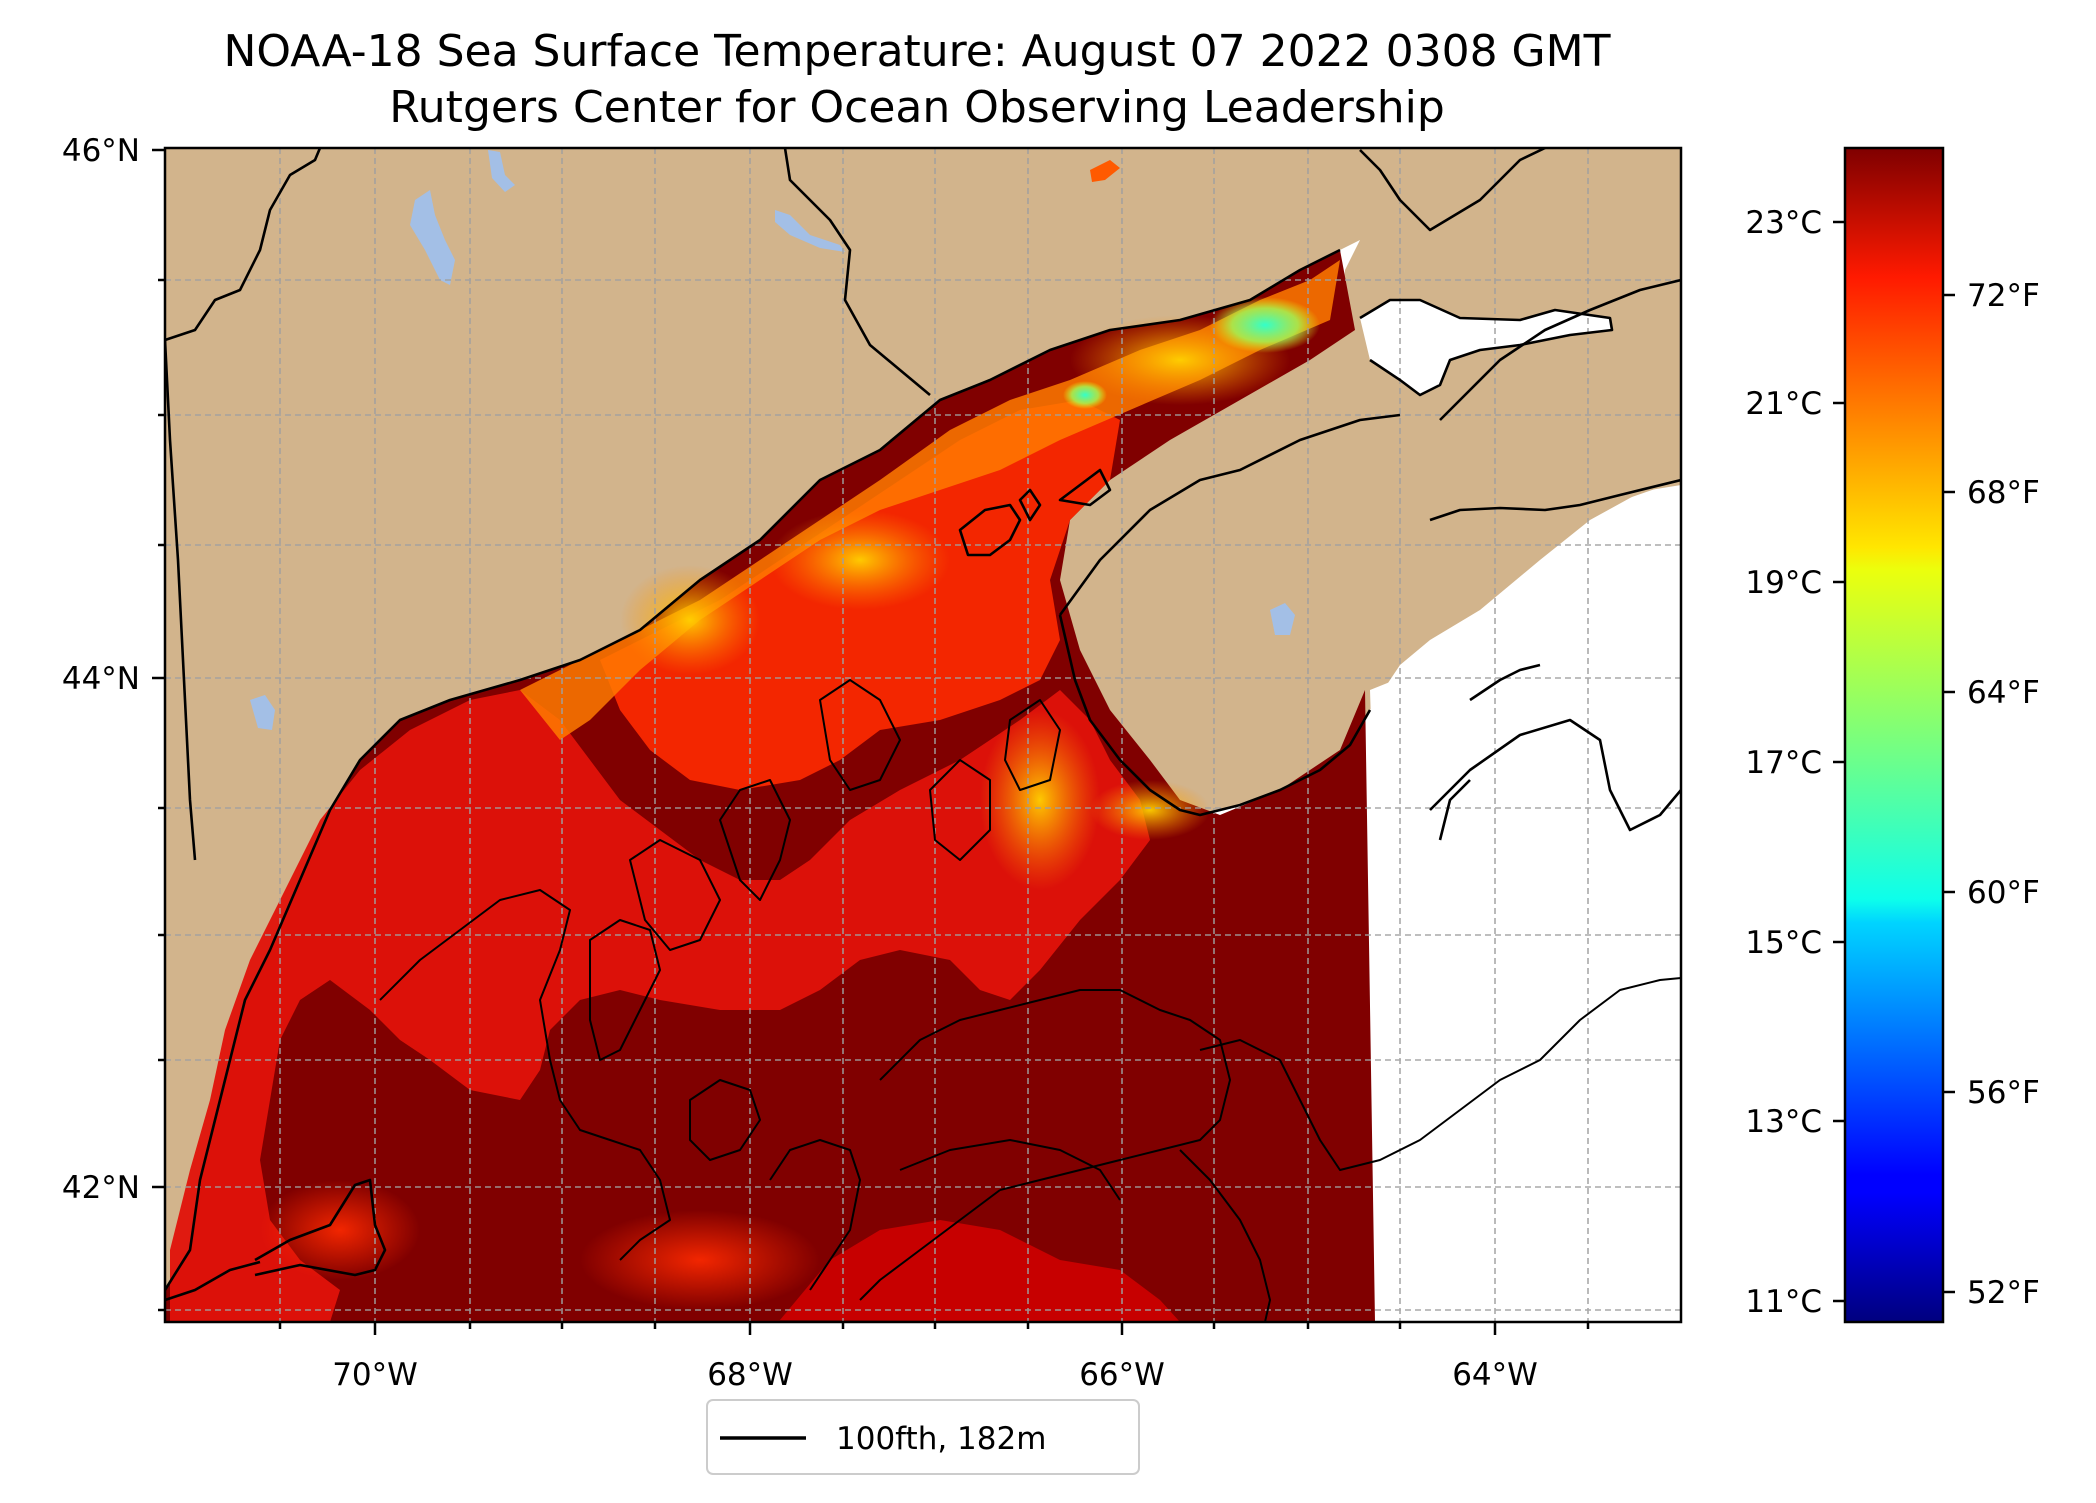  Describe the element at coordinates (2003, 493) in the screenshot. I see `colorbar-fahrenheit-68: 68°F` at that location.